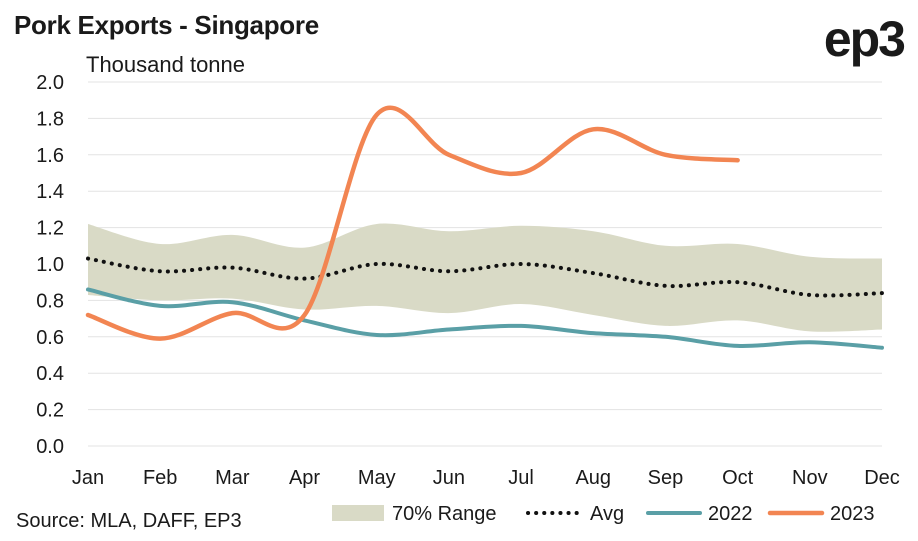 The image size is (918, 541). Describe the element at coordinates (607, 514) in the screenshot. I see `legend-label-avg: Avg` at that location.